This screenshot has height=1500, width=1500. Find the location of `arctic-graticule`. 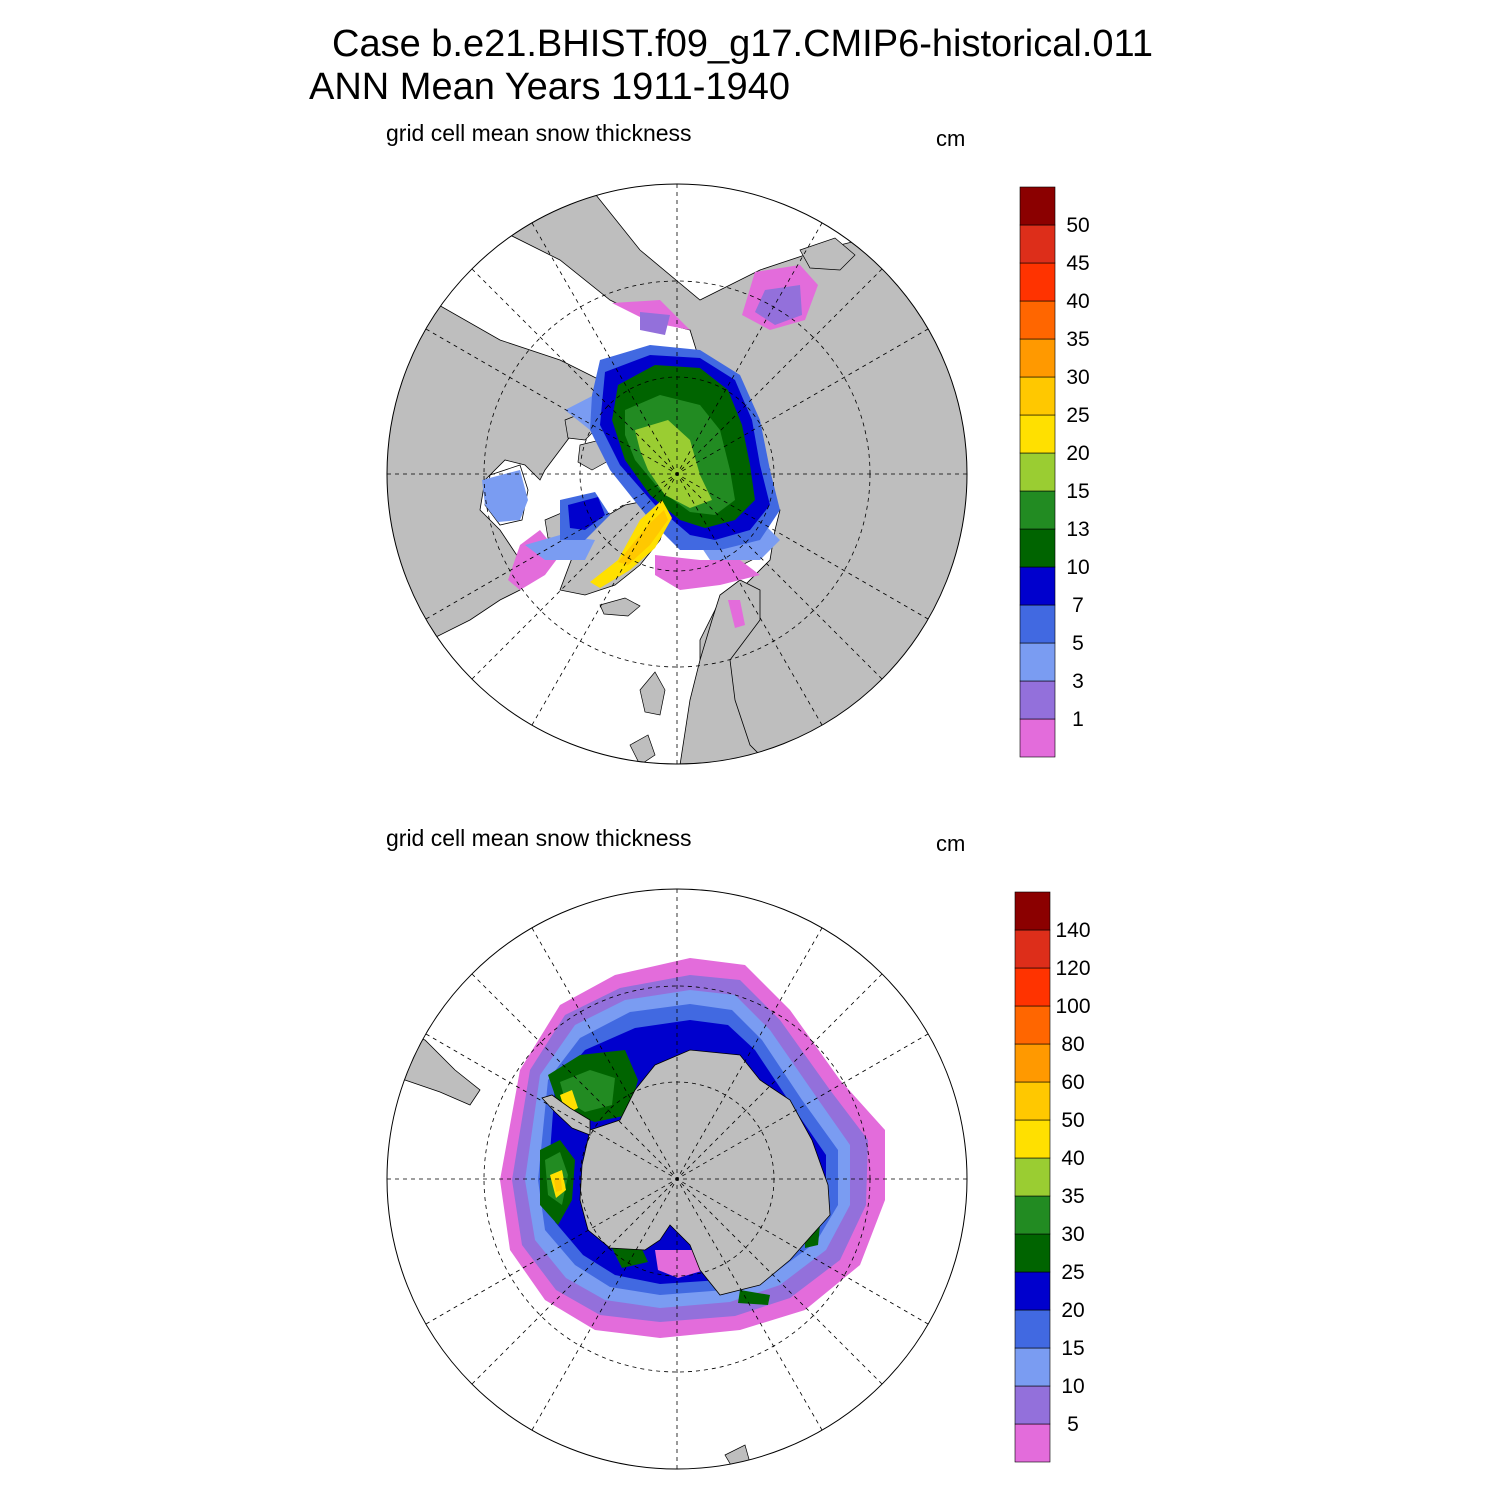

arctic-graticule is located at coordinates (677, 474).